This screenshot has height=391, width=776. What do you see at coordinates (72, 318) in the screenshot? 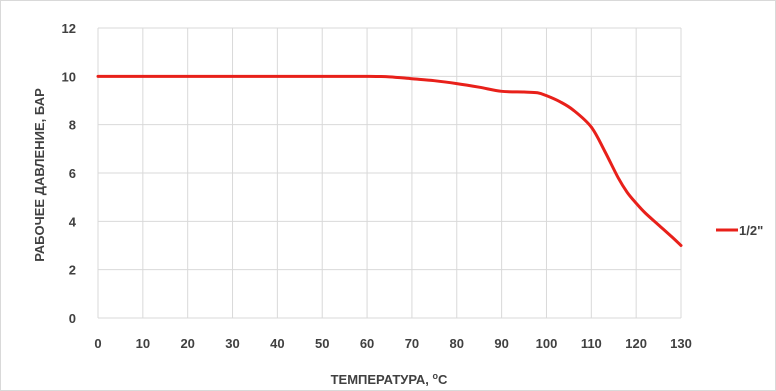
I see `y-tick-label: 0` at bounding box center [72, 318].